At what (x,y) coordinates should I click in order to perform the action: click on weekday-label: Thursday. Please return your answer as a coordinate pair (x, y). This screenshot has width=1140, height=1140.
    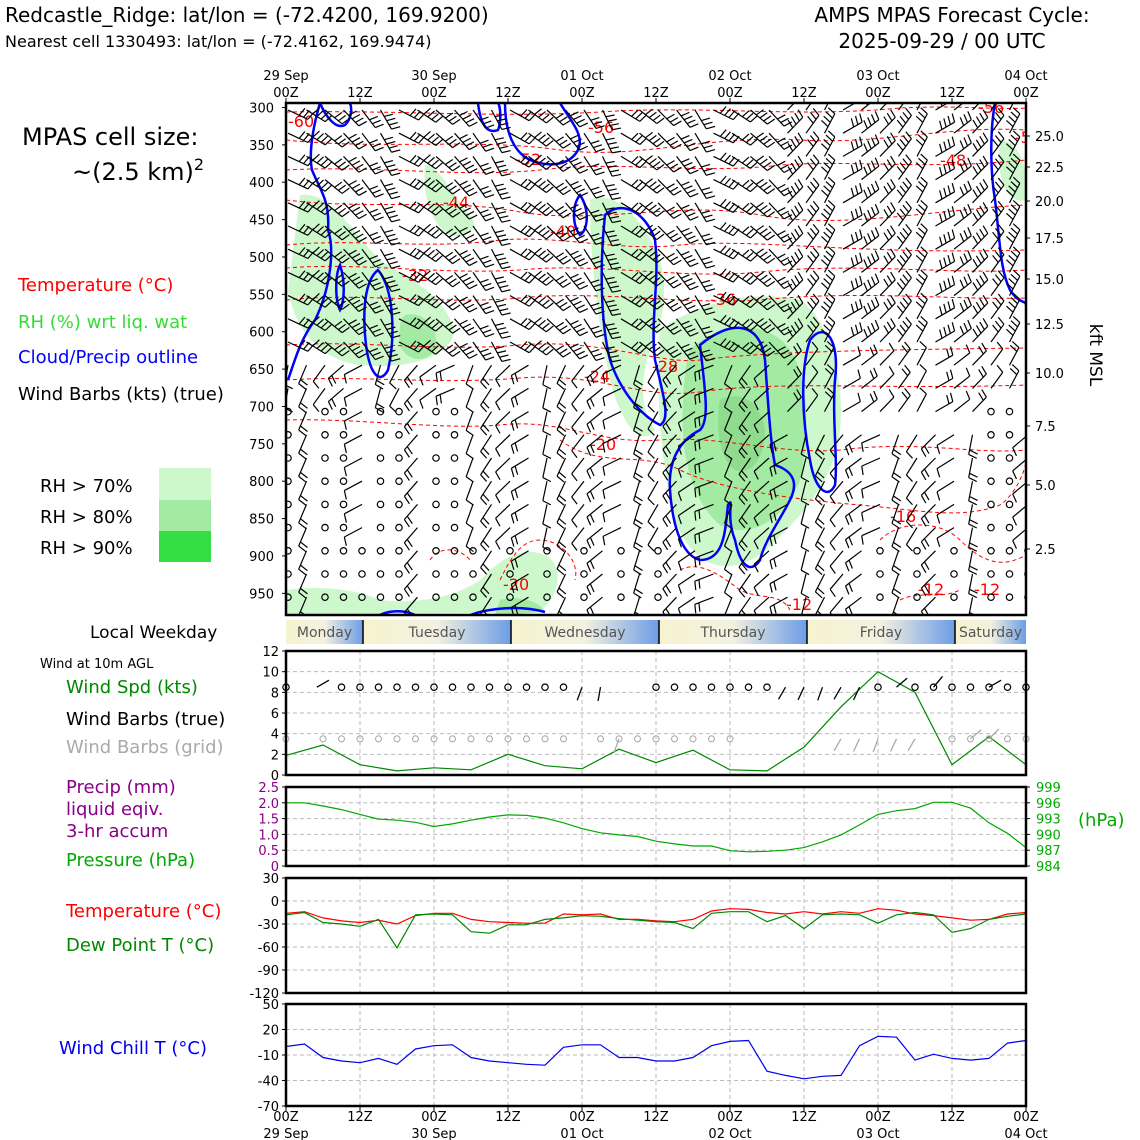
    Looking at the image, I should click on (732, 633).